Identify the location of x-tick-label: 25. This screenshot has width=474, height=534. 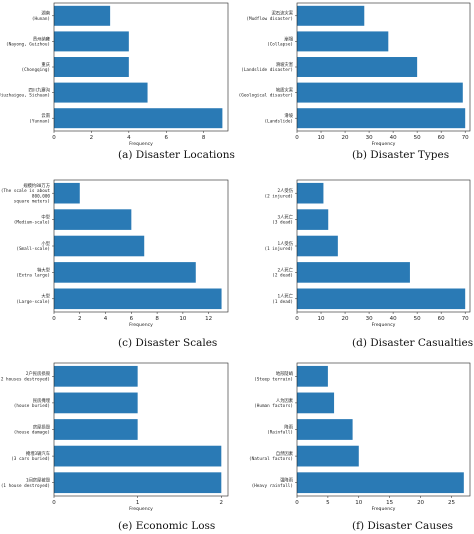
(451, 503).